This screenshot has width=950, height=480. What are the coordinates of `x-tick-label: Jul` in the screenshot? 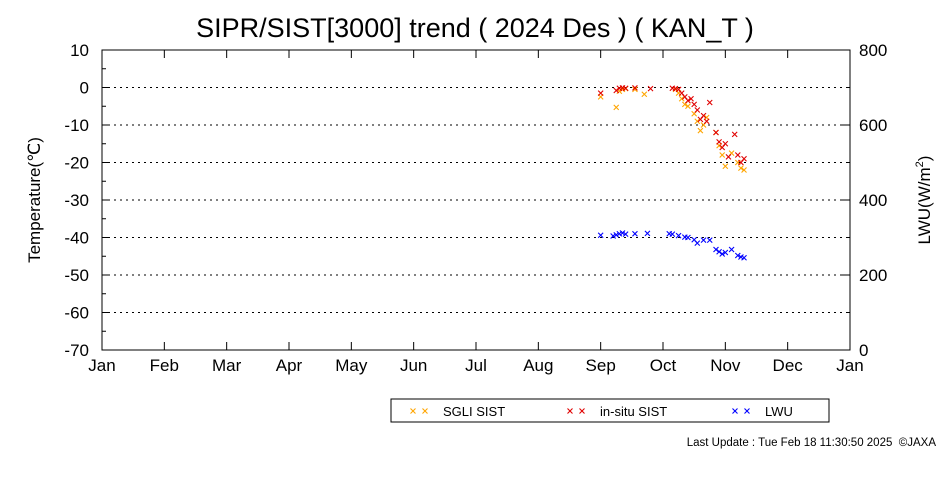 It's located at (476, 365).